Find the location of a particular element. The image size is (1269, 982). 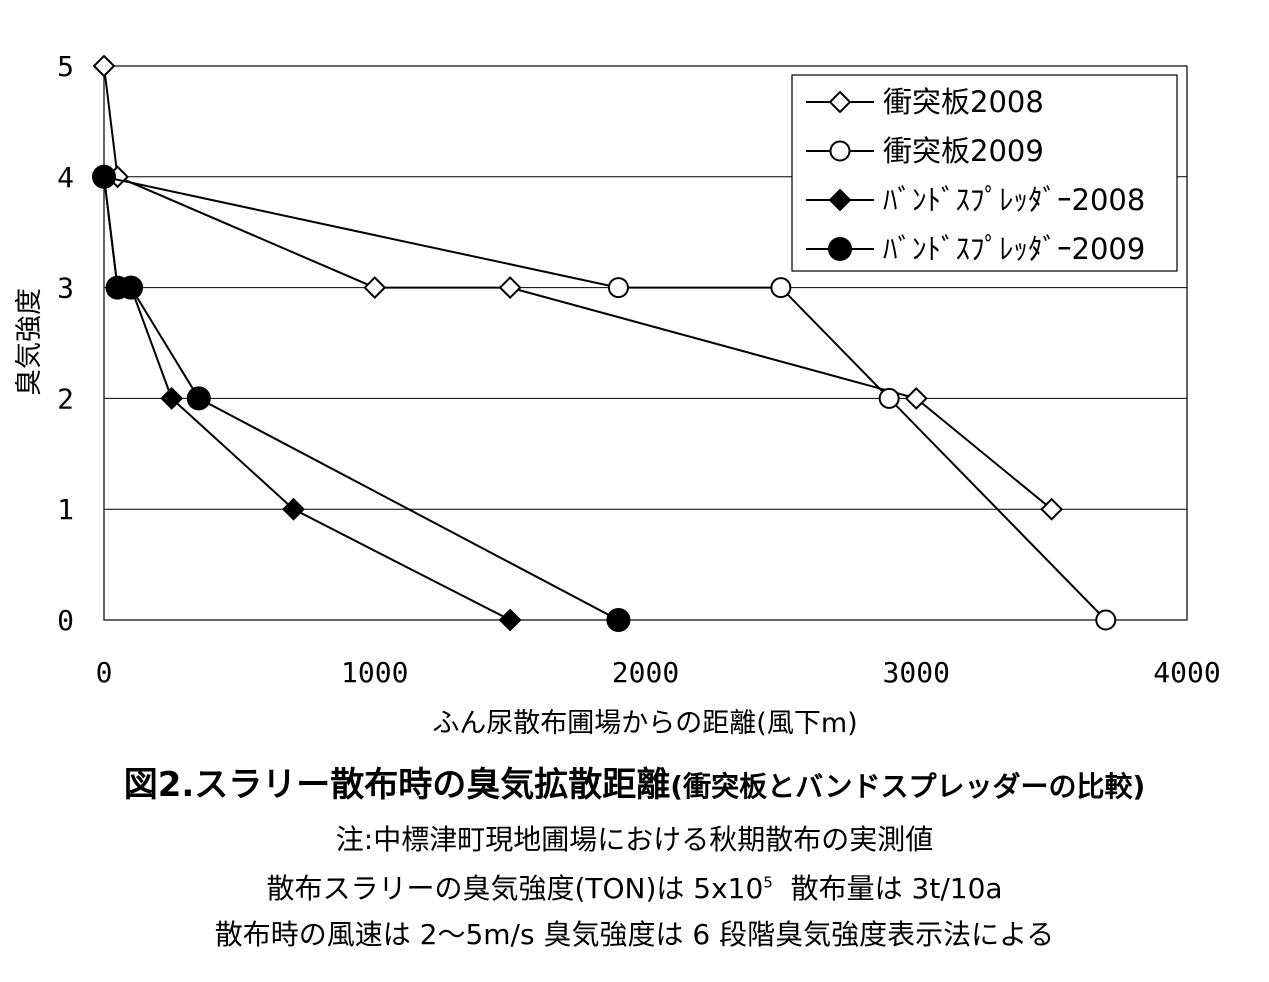

legend-label: ﾊﾞﾝﾄﾞｽﾌﾟﾚｯﾀﾞｰ2008 is located at coordinates (1014, 200).